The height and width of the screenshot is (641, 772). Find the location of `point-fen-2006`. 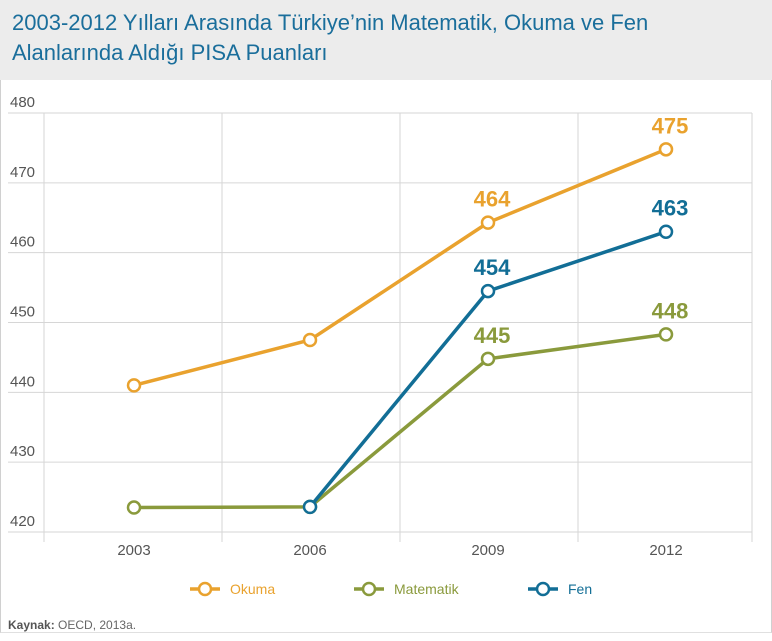

point-fen-2006 is located at coordinates (310, 507).